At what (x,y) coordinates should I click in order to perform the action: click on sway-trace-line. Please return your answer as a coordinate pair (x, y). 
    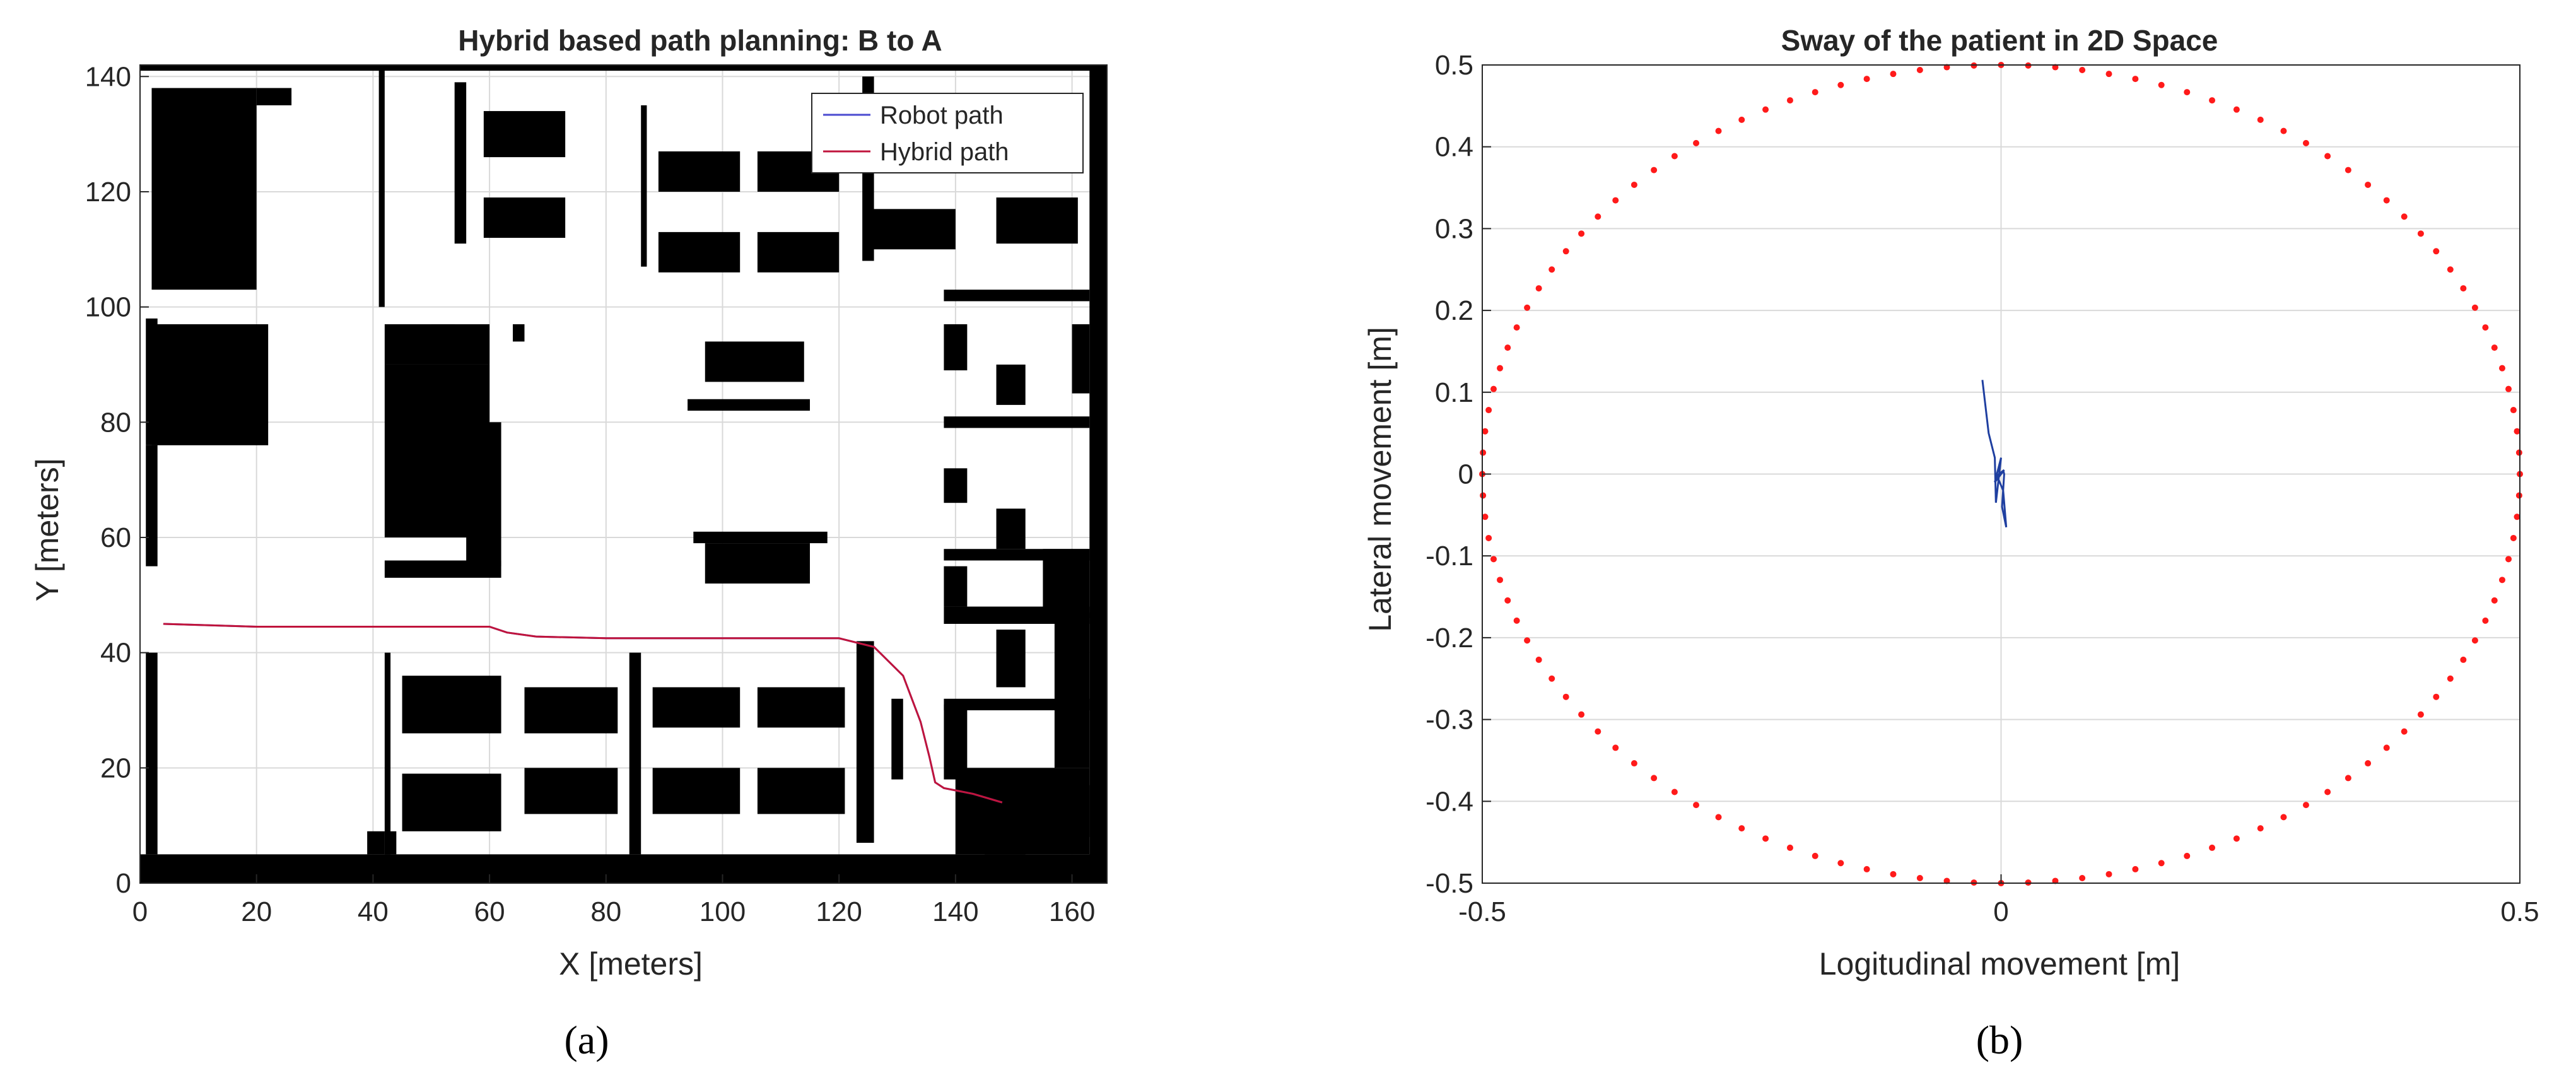
    Looking at the image, I should click on (1994, 454).